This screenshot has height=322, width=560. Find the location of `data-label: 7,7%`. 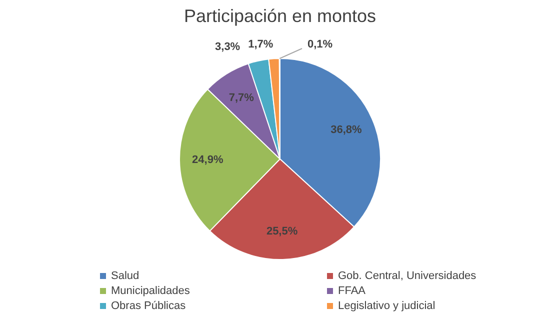

data-label: 7,7% is located at coordinates (241, 98).